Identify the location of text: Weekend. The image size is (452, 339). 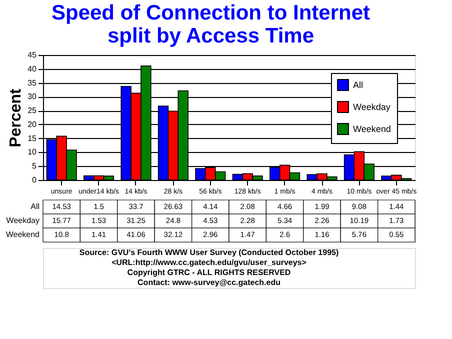
(23, 234).